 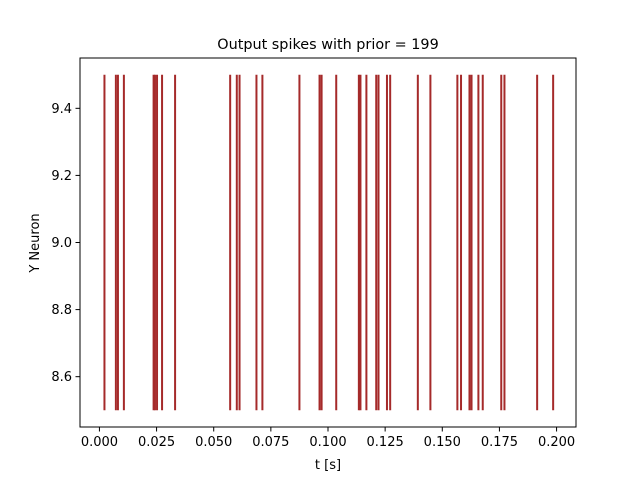 I want to click on y-tick-label: 8.6, so click(x=61, y=377).